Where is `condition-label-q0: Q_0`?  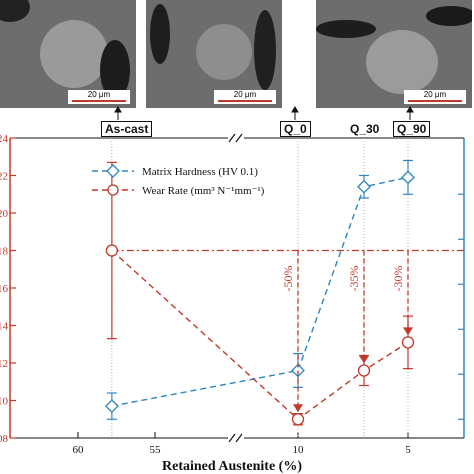
condition-label-q0: Q_0 is located at coordinates (295, 129).